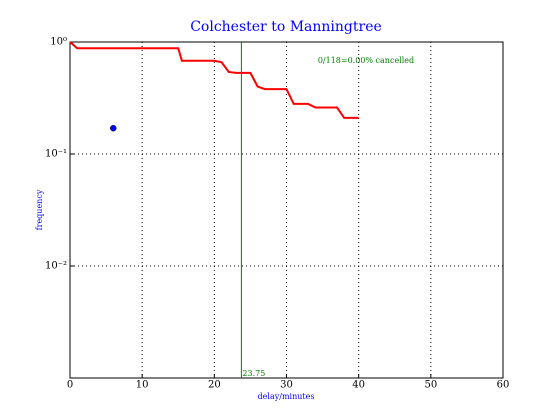 The image size is (560, 420). What do you see at coordinates (286, 396) in the screenshot?
I see `x-axis-label: delay/minutes` at bounding box center [286, 396].